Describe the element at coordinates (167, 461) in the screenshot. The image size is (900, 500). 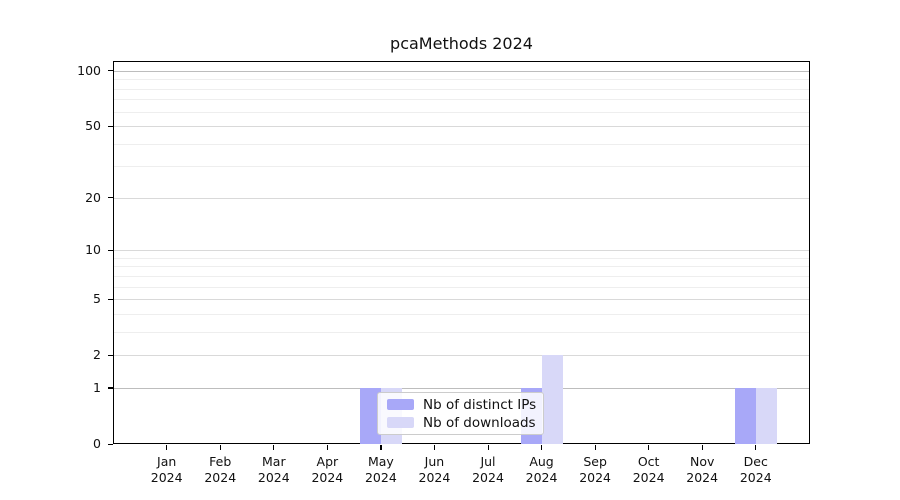
I see `x-tick-month: Jan` at that location.